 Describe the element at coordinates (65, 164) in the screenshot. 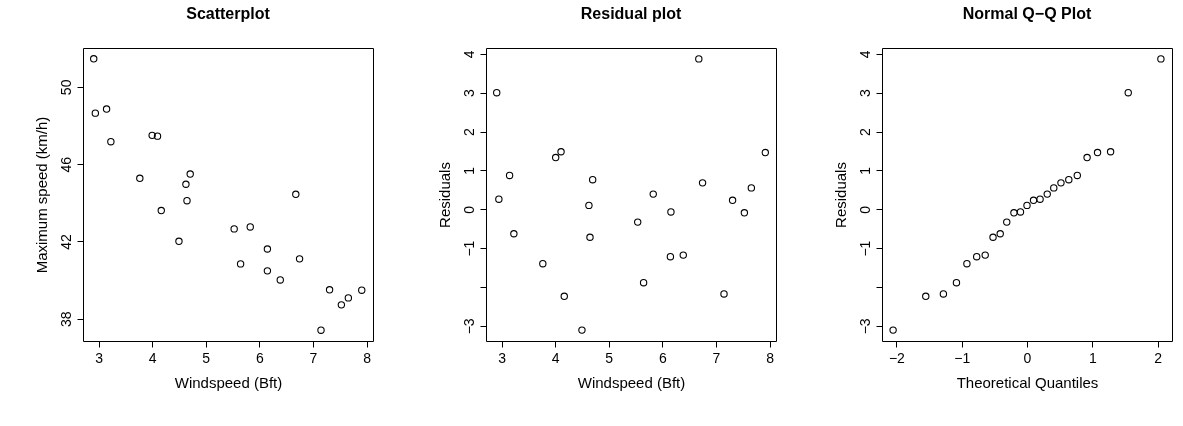

I see `y-tick-label: 46` at that location.